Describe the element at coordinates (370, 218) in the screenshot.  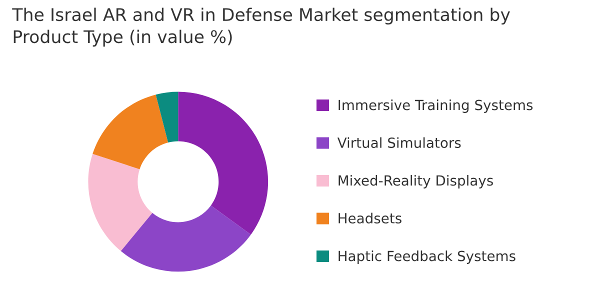
I see `legend-label: Headsets` at that location.